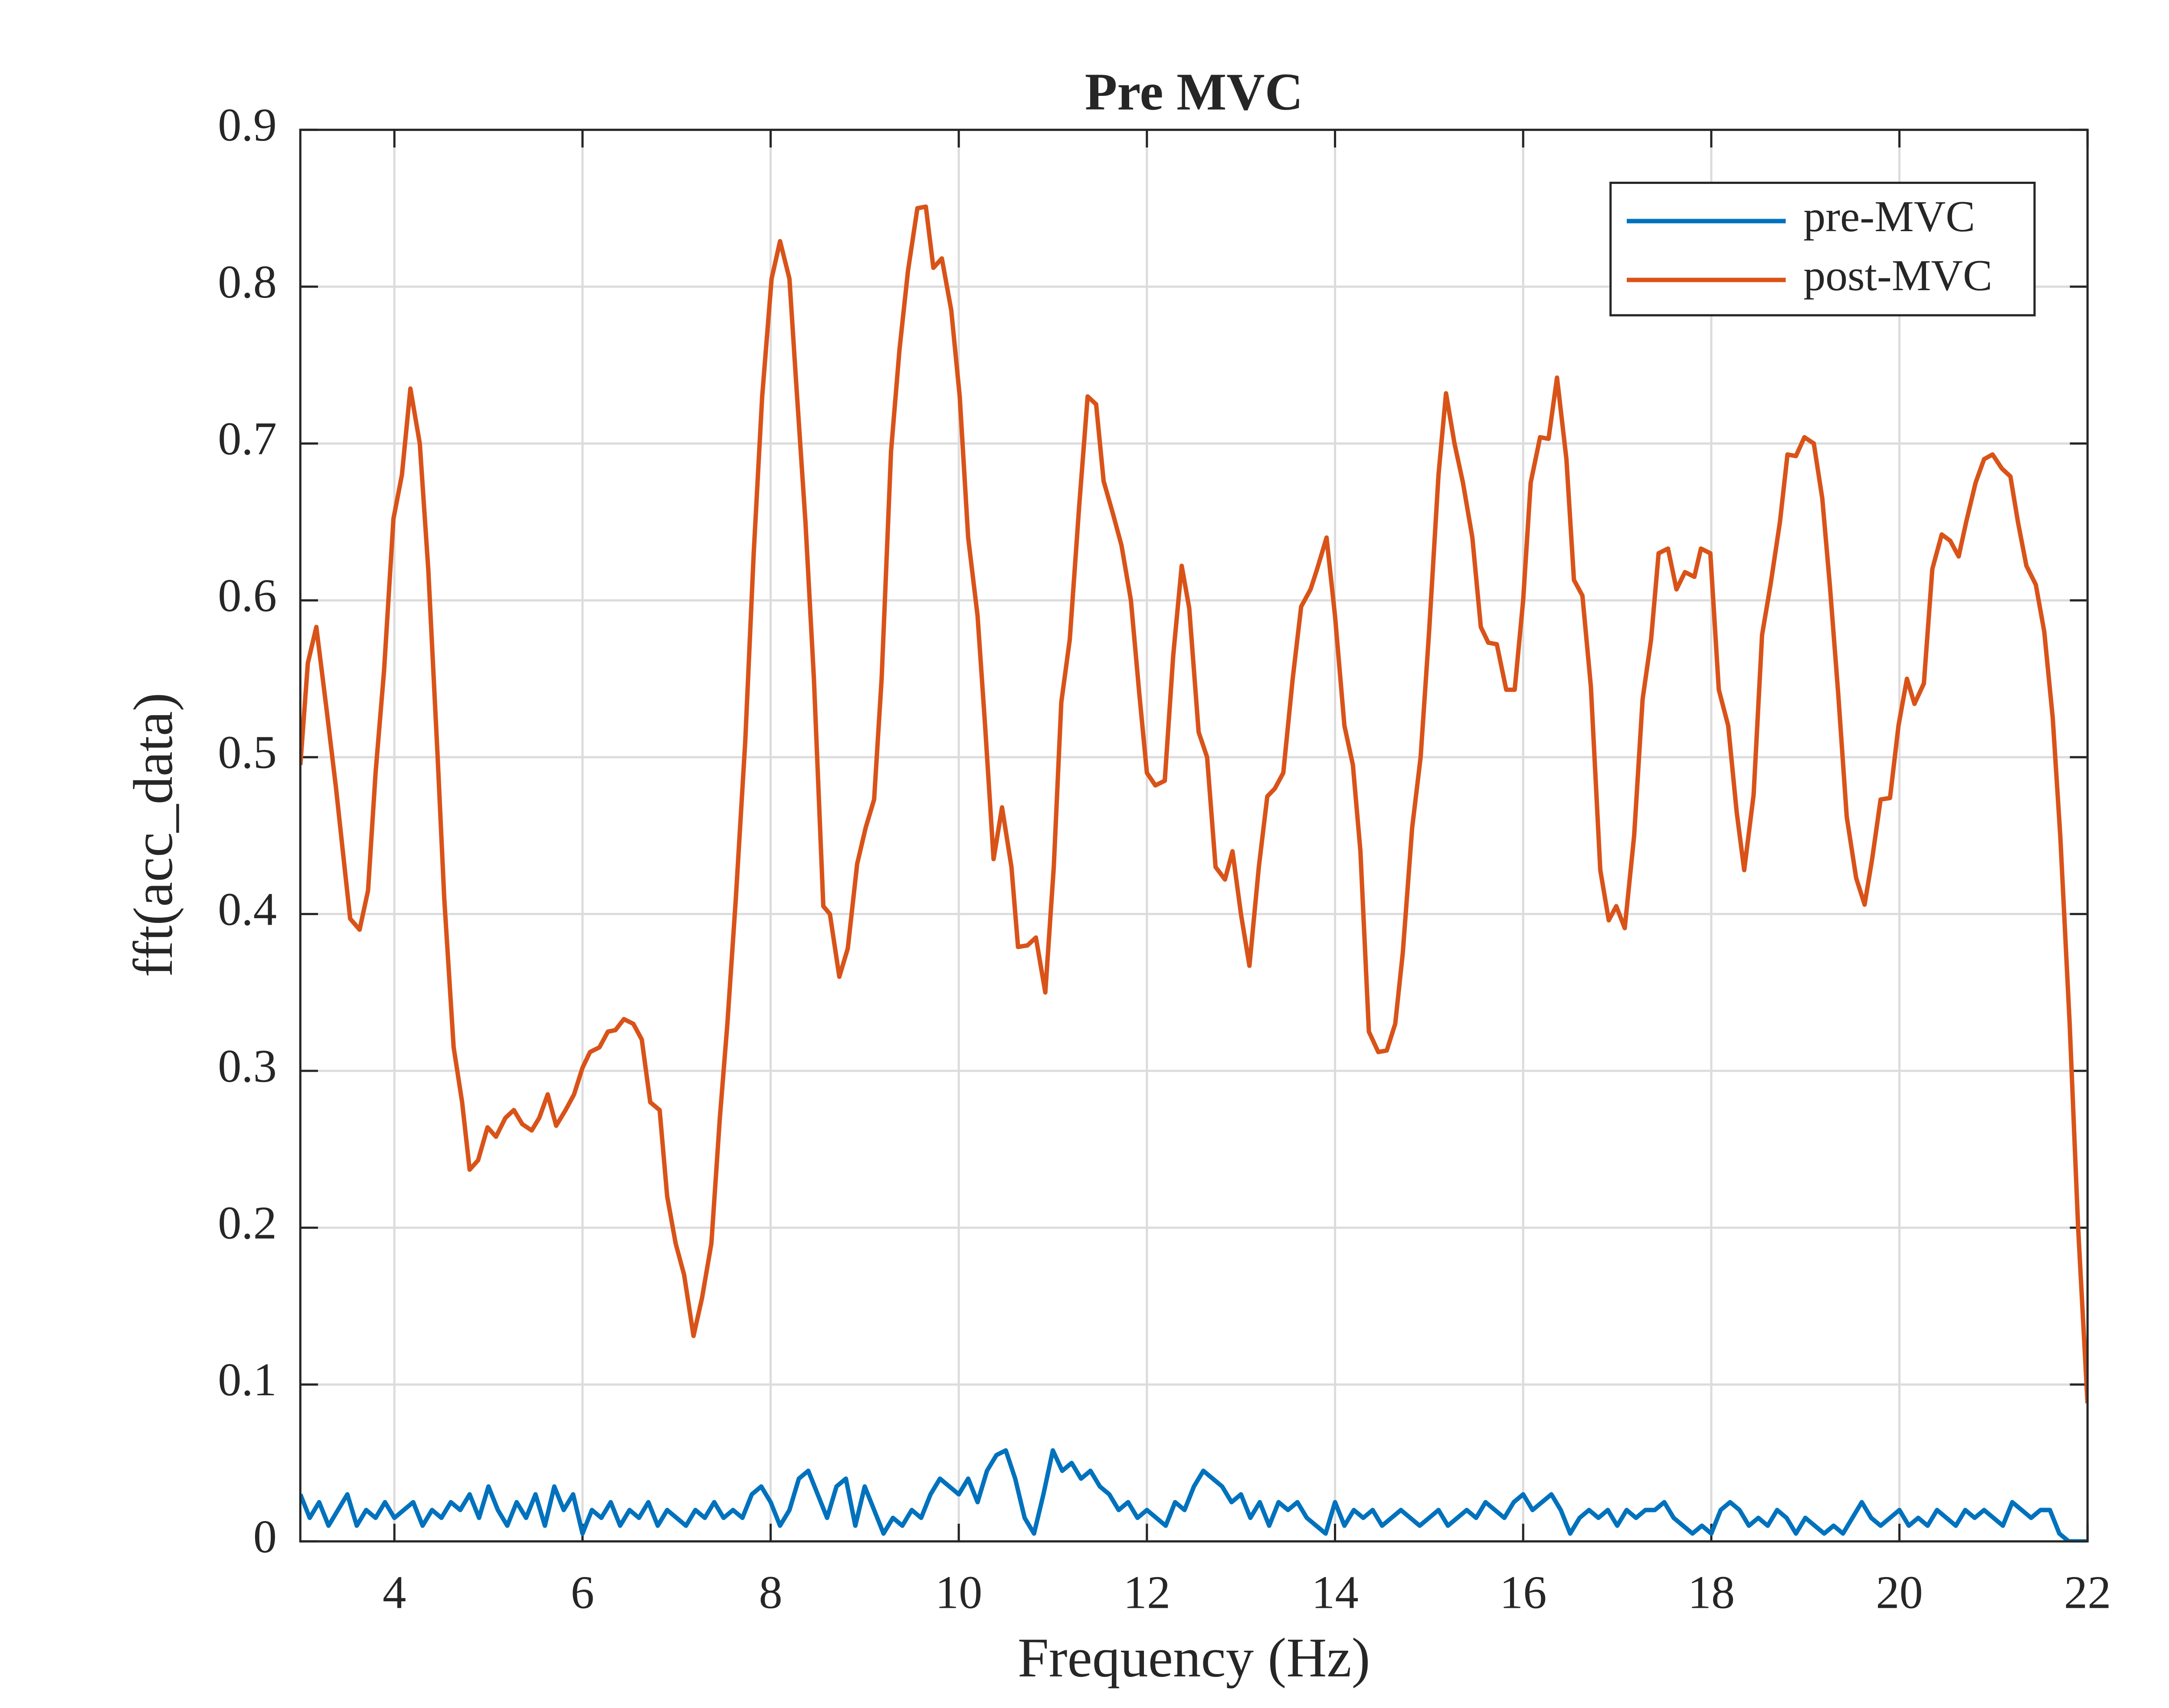 The image size is (2169, 1708). I want to click on x-tick-label: 4, so click(394, 1593).